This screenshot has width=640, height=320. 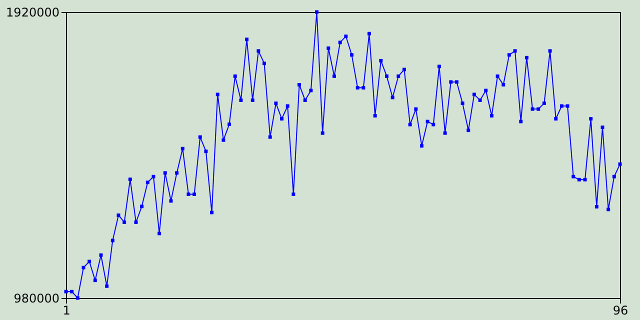 I want to click on x-tick-label: 1, so click(x=66, y=311).